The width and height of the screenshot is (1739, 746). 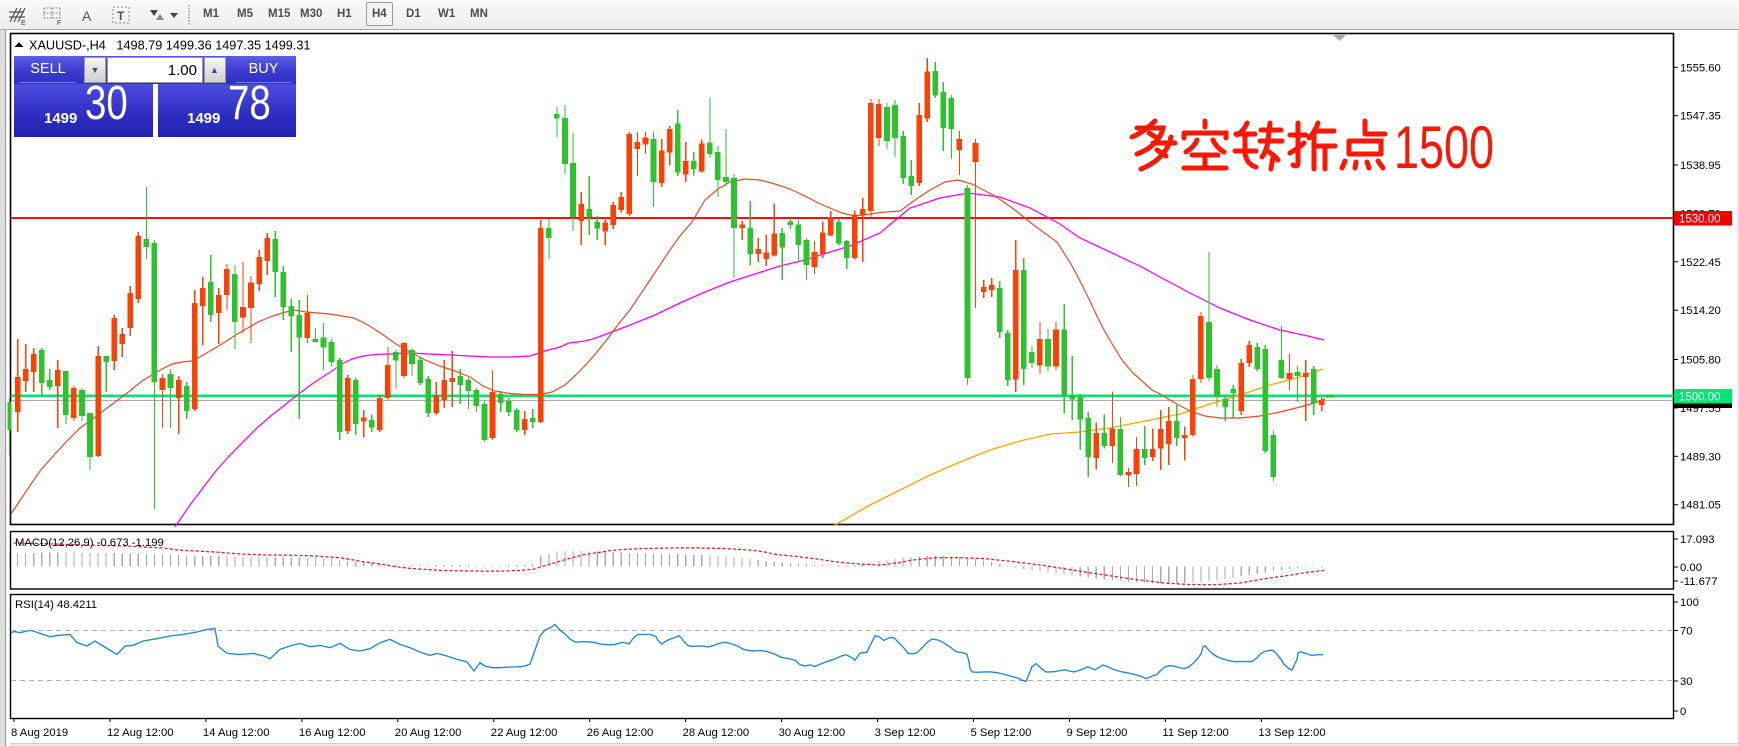 What do you see at coordinates (59, 23) in the screenshot?
I see `svg-text: F` at bounding box center [59, 23].